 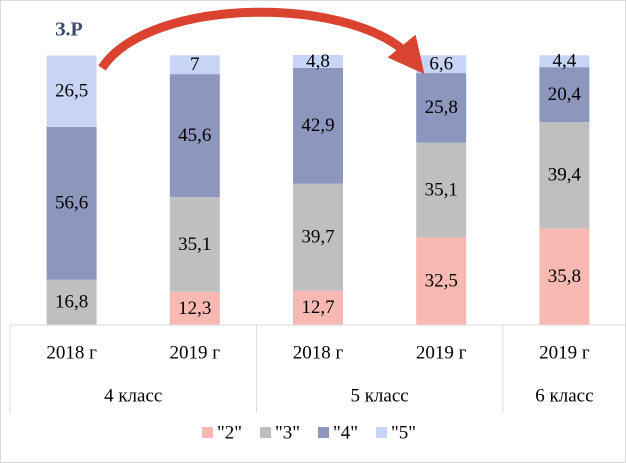 I want to click on value-label: 20,4, so click(x=565, y=94).